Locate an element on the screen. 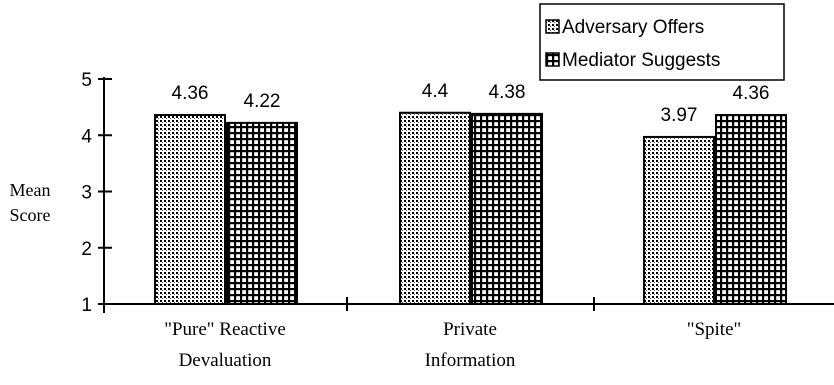 The width and height of the screenshot is (834, 385). y-tick-label: 3 is located at coordinates (86, 193).